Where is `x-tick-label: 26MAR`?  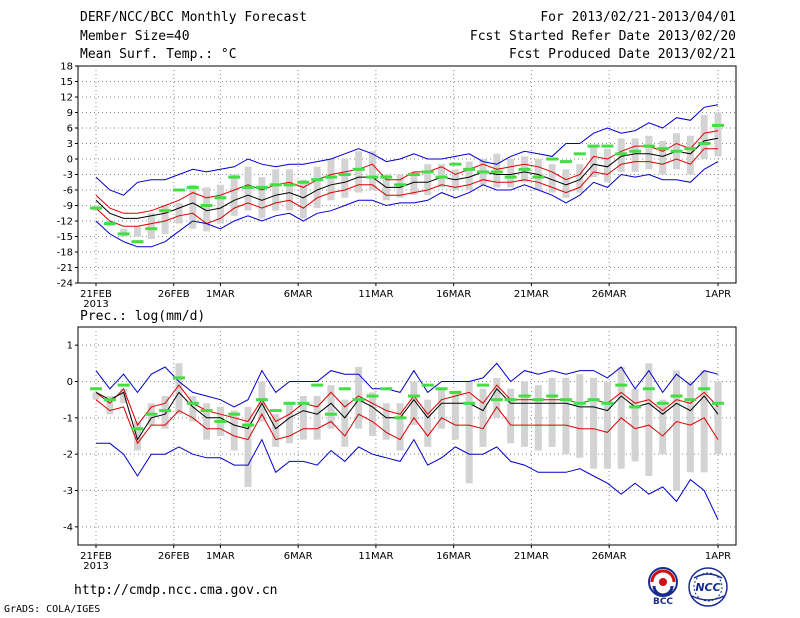 x-tick-label: 26MAR is located at coordinates (609, 556).